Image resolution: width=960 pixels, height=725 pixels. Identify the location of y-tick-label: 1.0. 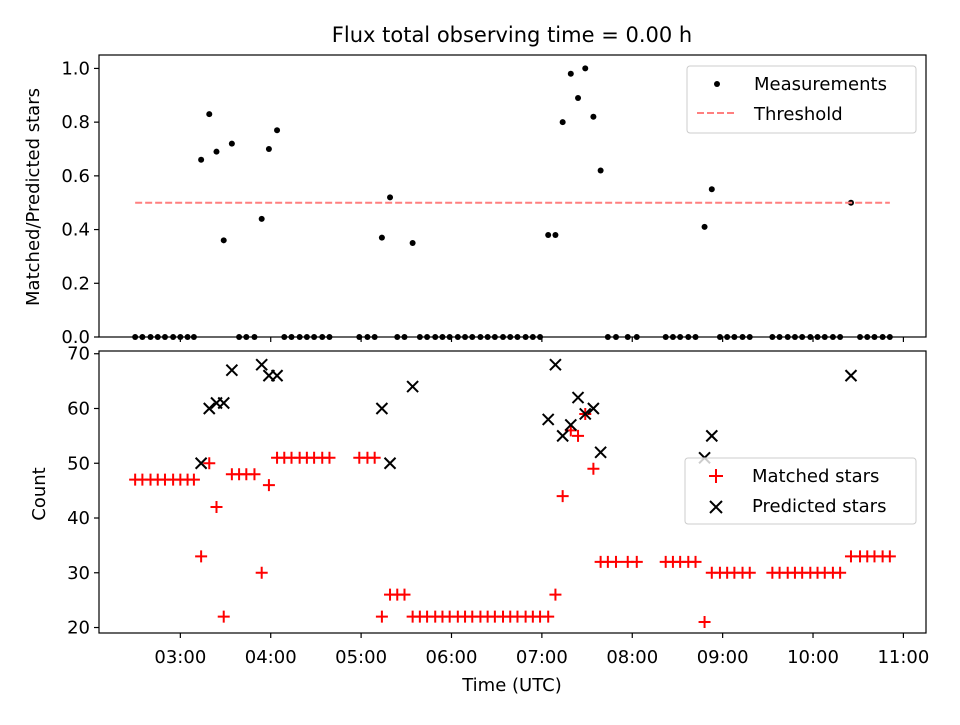
(75, 68).